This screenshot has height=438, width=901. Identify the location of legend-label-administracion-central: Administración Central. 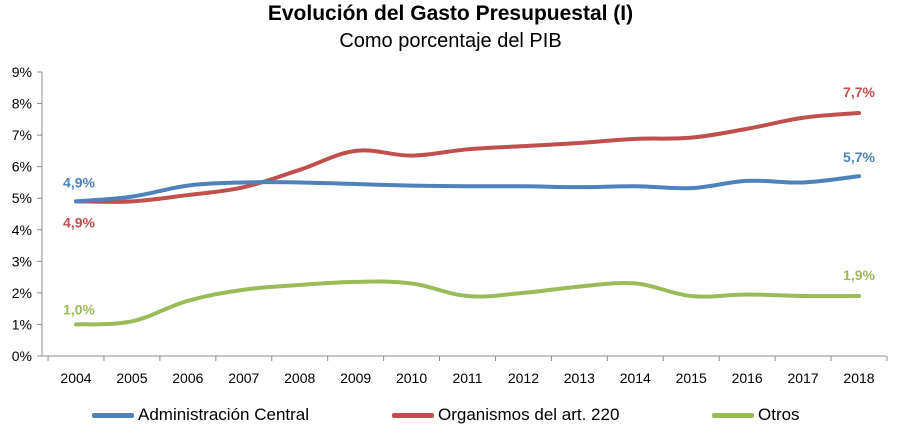
(224, 414).